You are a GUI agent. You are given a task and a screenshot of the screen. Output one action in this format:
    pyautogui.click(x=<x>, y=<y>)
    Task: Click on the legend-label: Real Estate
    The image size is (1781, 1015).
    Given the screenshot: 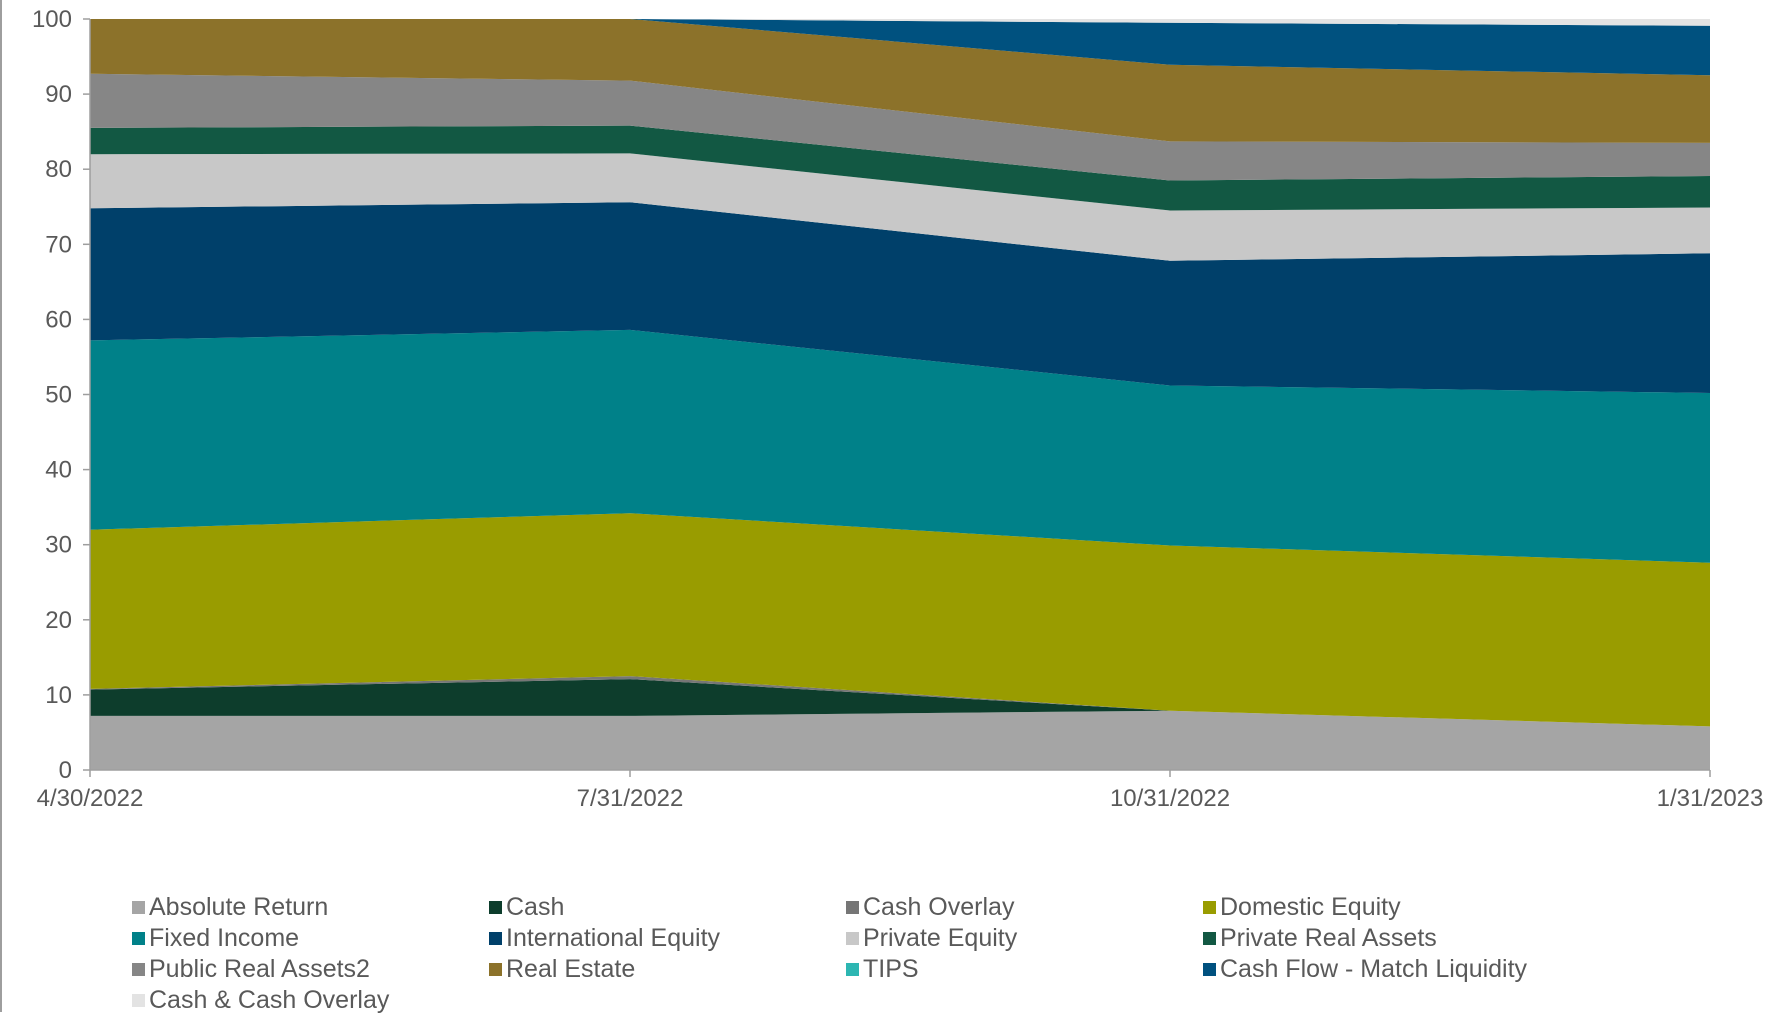 What is the action you would take?
    pyautogui.click(x=571, y=969)
    